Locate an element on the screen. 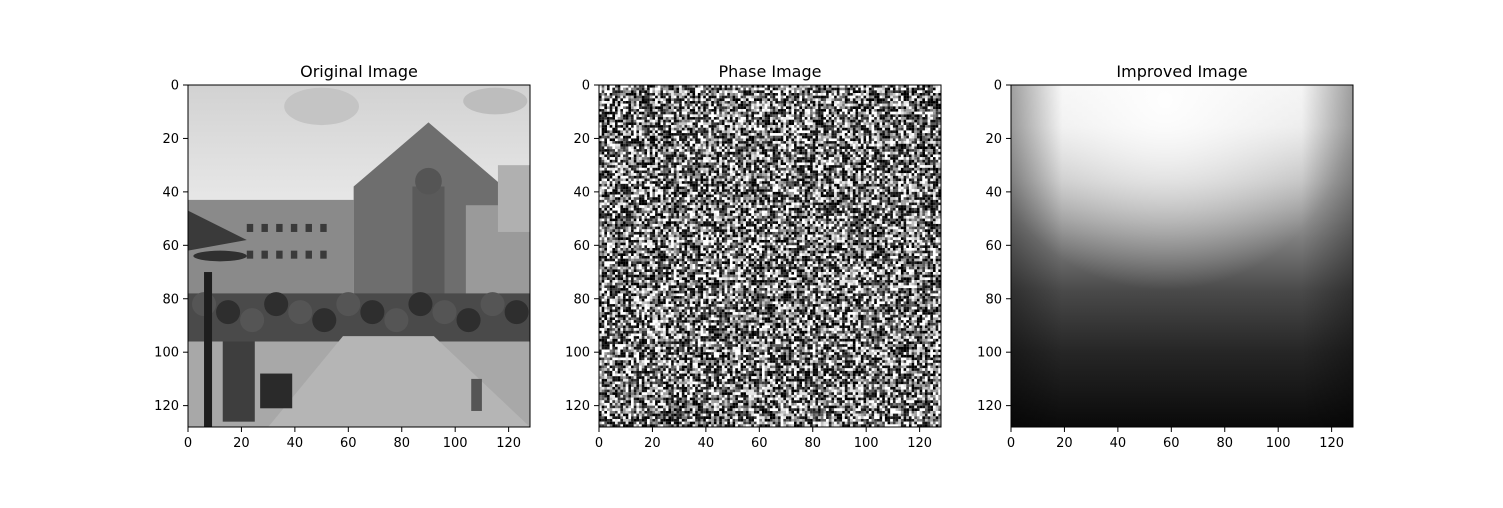  left-building is located at coordinates (271, 248).